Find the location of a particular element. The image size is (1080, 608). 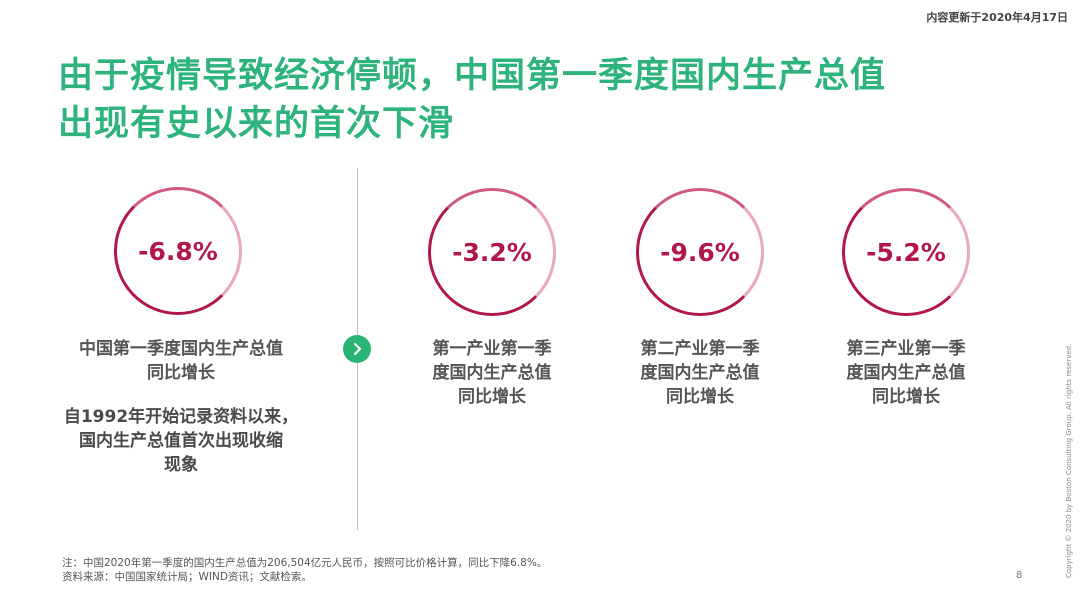

history-note-line-3: 现象 is located at coordinates (181, 465).